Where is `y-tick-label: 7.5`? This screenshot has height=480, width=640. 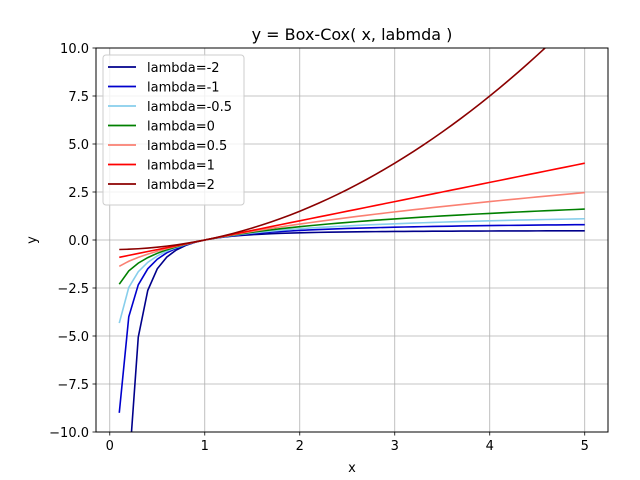 y-tick-label: 7.5 is located at coordinates (78, 97).